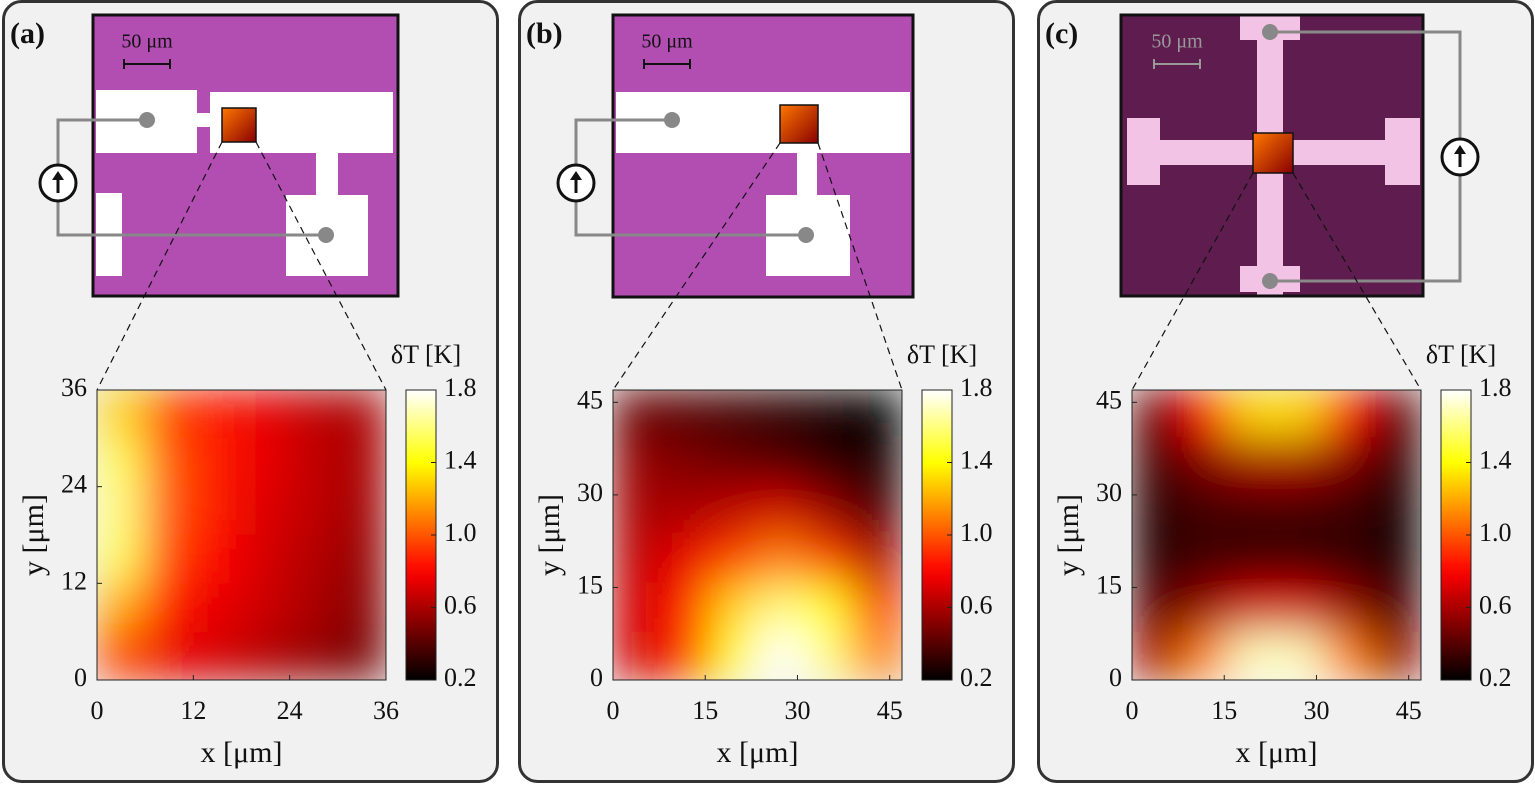 The height and width of the screenshot is (785, 1535). Describe the element at coordinates (290, 710) in the screenshot. I see `x-tick-label: 24` at that location.